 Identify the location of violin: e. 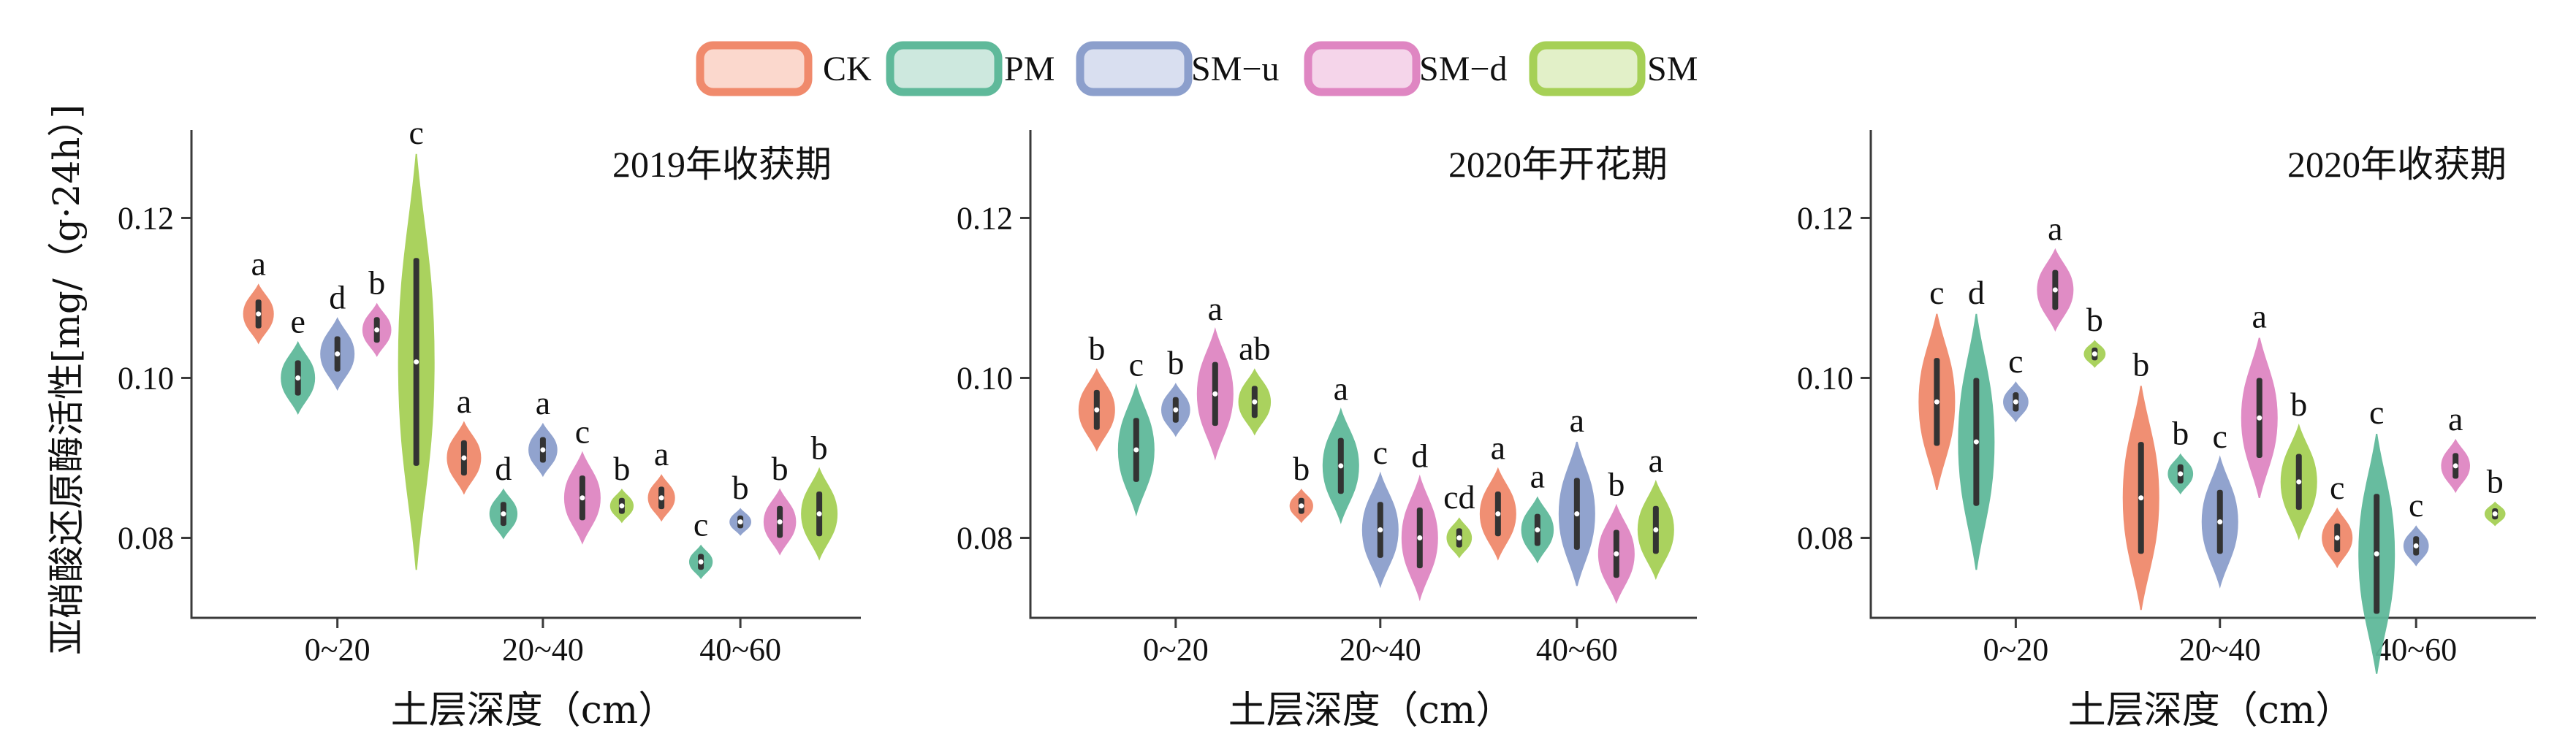
(299, 359).